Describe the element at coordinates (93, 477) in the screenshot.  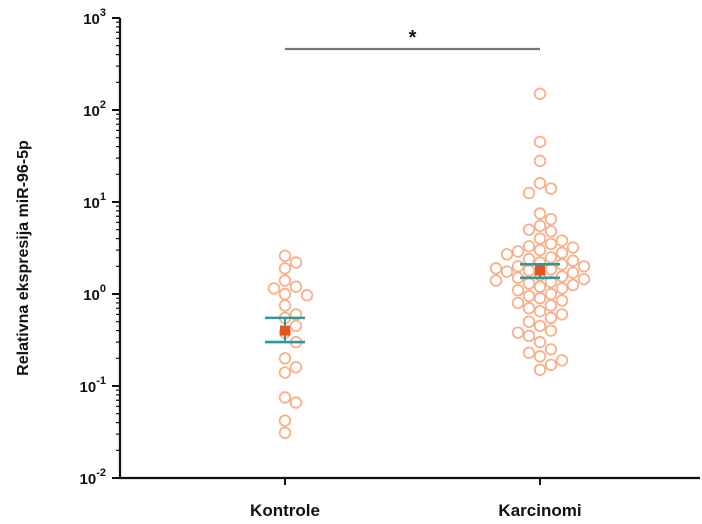
I see `y-tick-label: 10⁻²` at that location.